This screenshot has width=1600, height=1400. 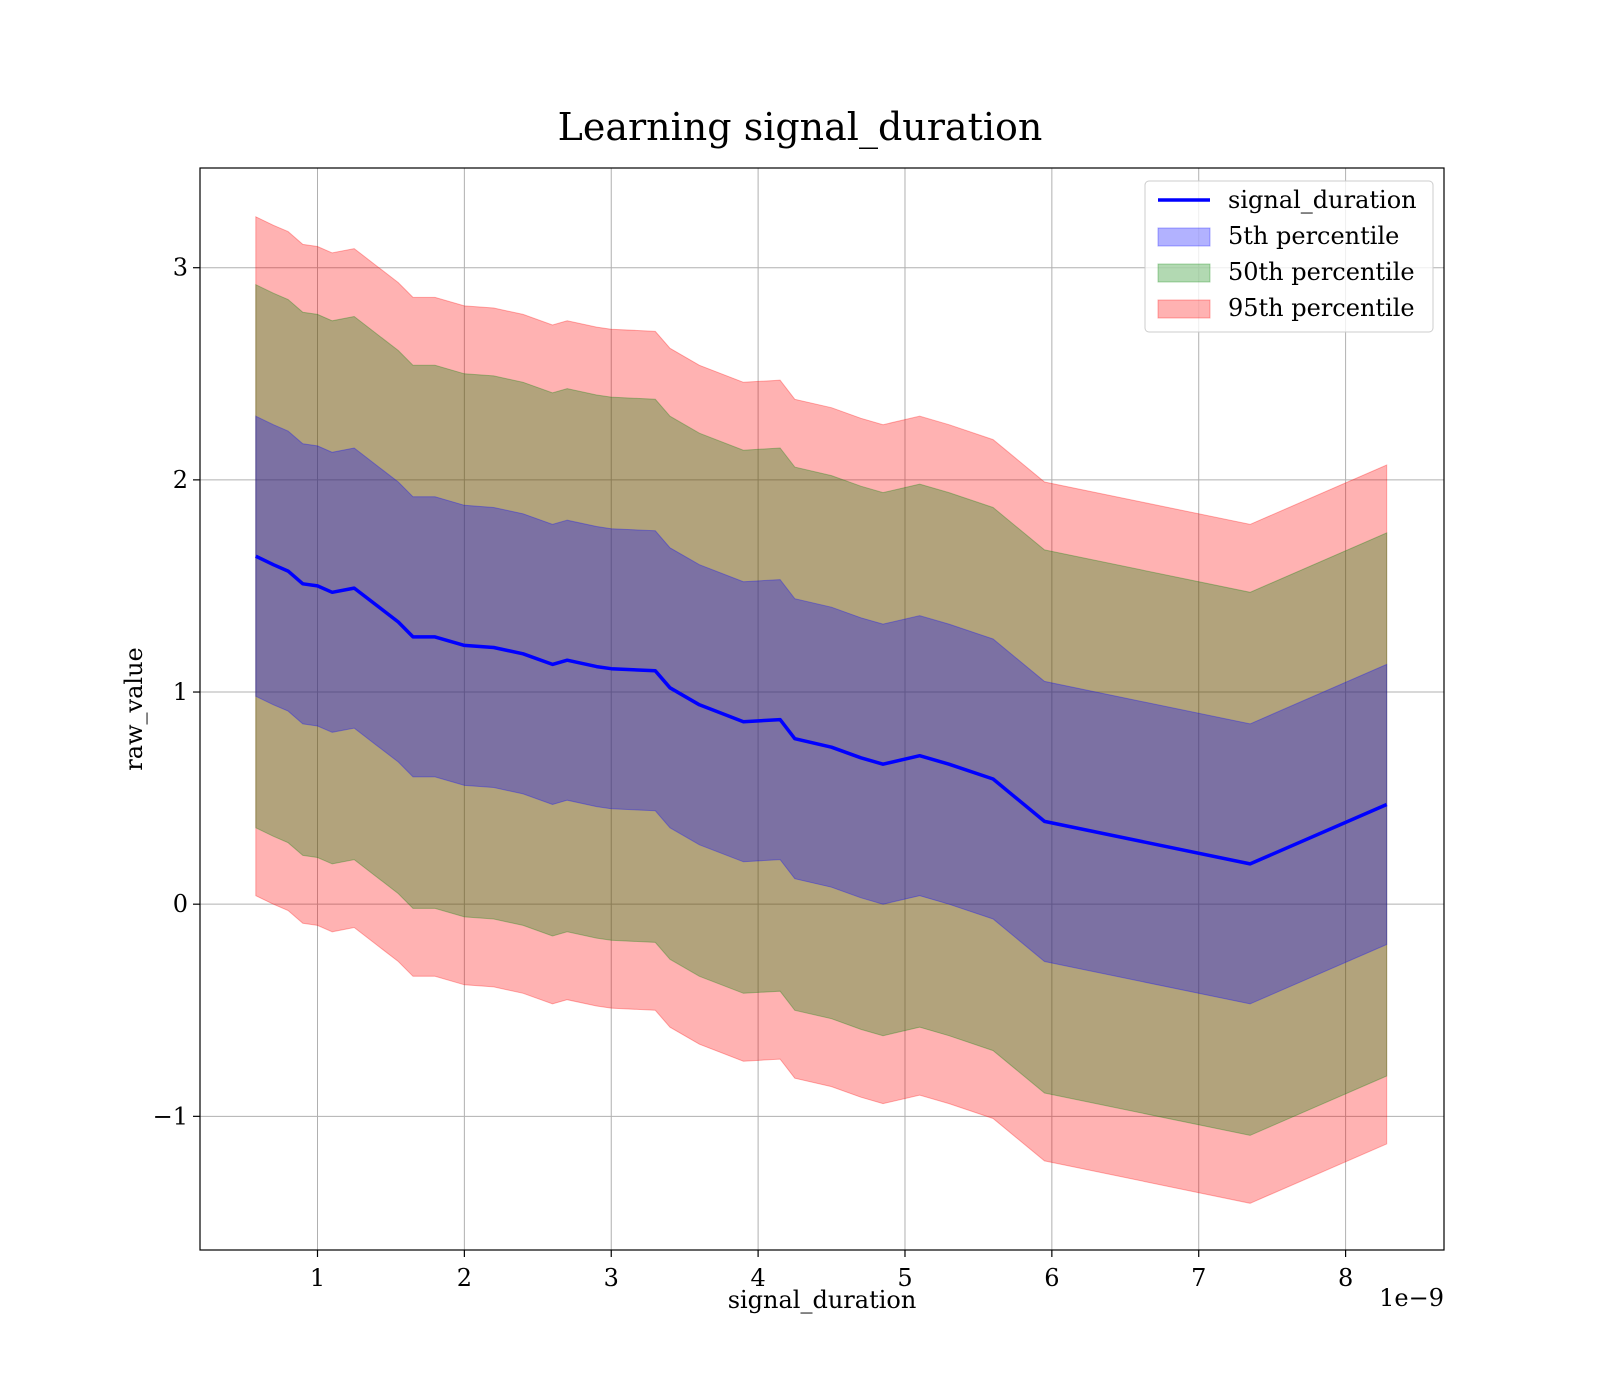 What do you see at coordinates (180, 692) in the screenshot?
I see `y-tick-label: 1` at bounding box center [180, 692].